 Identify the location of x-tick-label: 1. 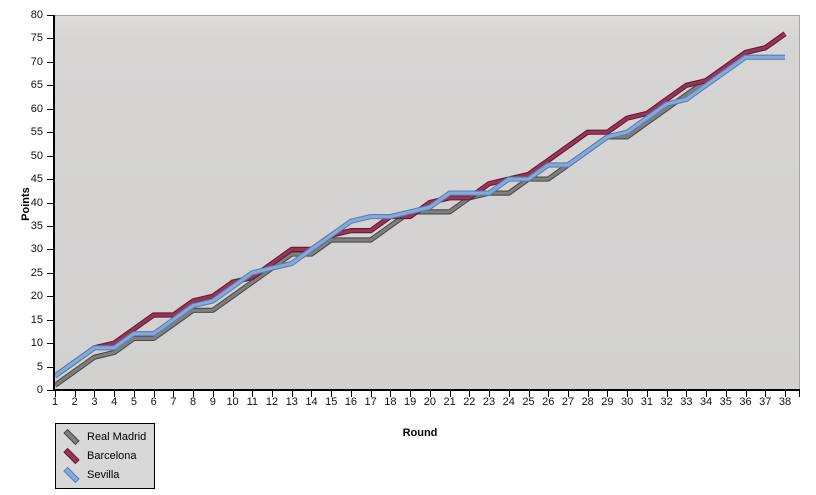
(55, 402).